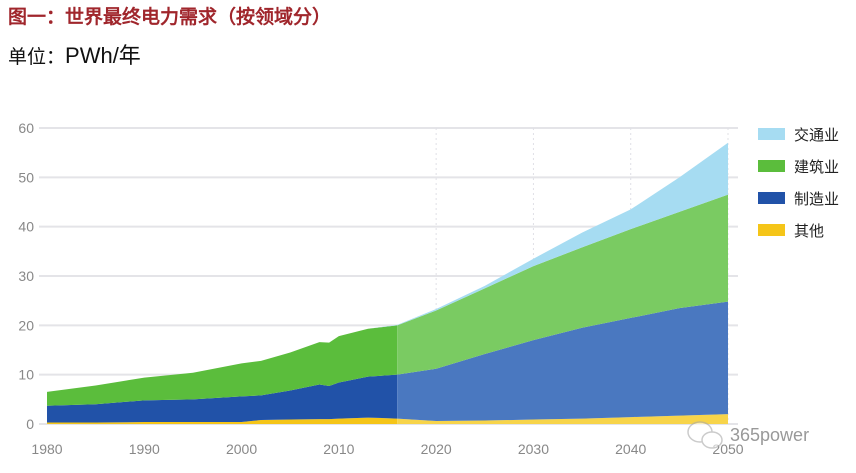  What do you see at coordinates (816, 135) in the screenshot?
I see `legend-label: 交通业` at bounding box center [816, 135].